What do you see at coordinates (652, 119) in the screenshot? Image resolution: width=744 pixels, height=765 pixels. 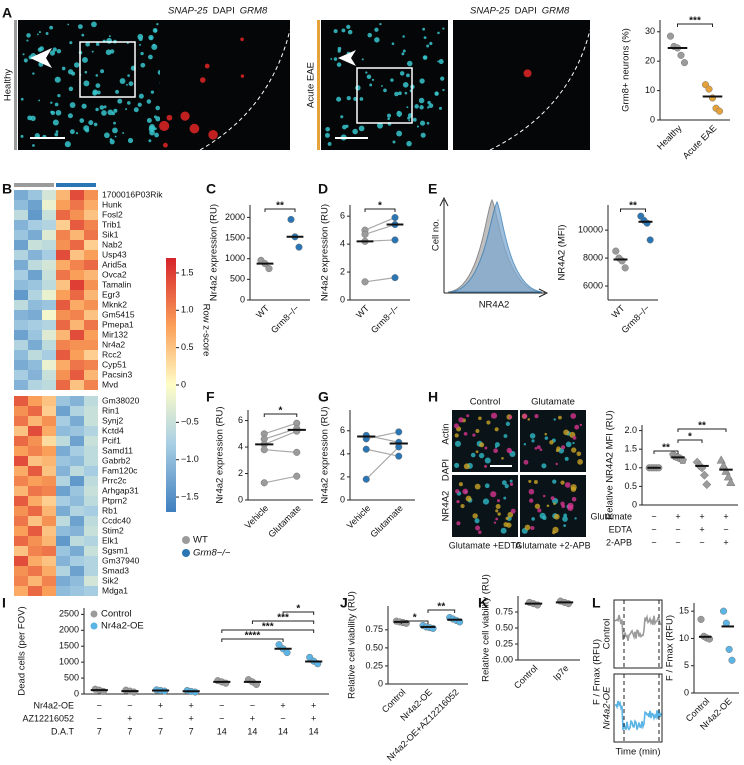 I see `y-tick-label: 0` at bounding box center [652, 119].